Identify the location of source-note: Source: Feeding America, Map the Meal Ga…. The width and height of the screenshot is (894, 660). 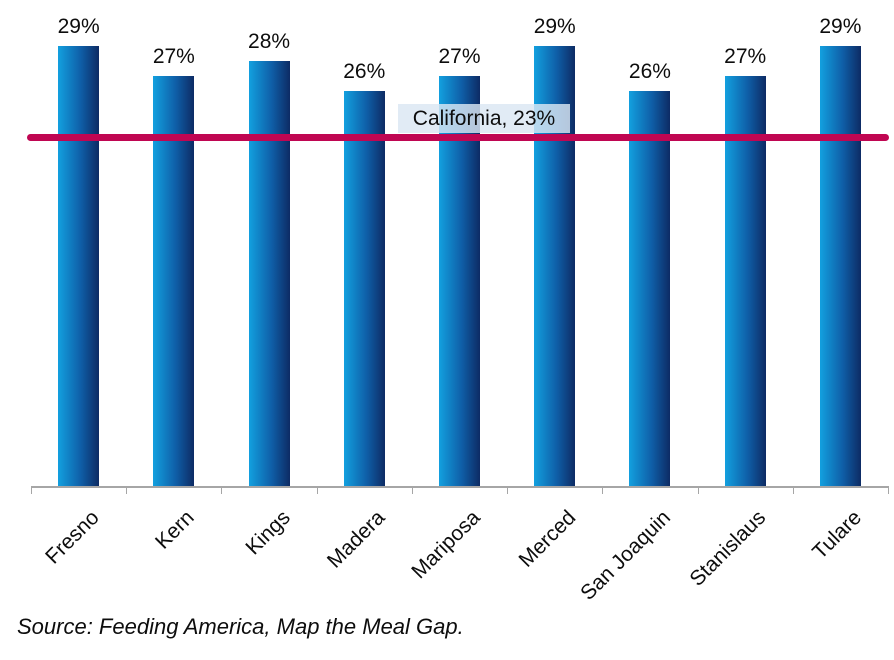
(240, 626).